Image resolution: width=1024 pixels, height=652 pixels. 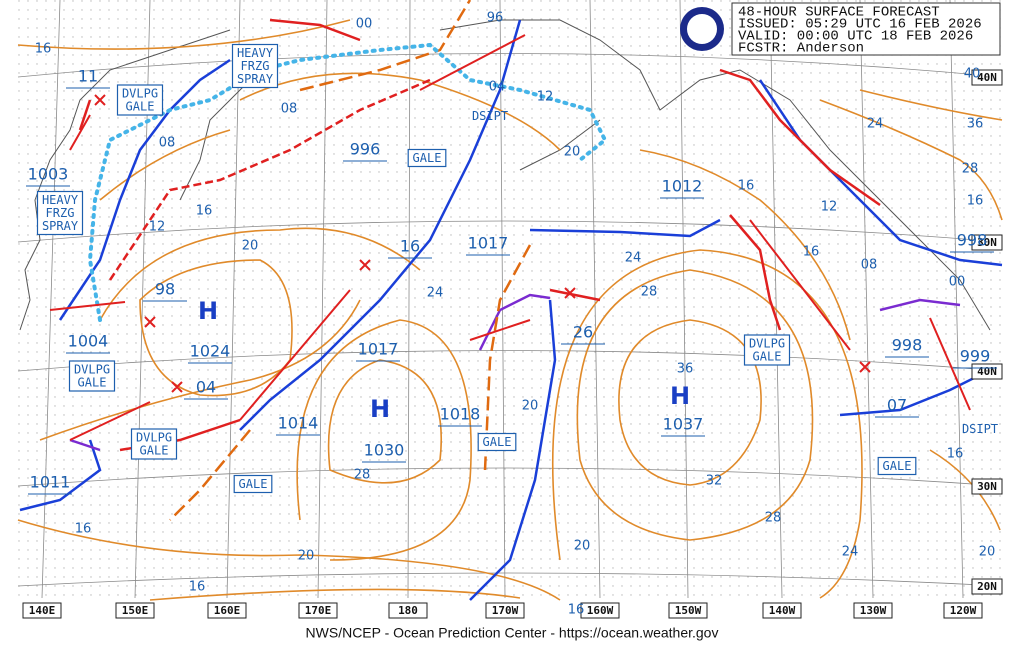 I want to click on lon-label: 150E, so click(x=135, y=610).